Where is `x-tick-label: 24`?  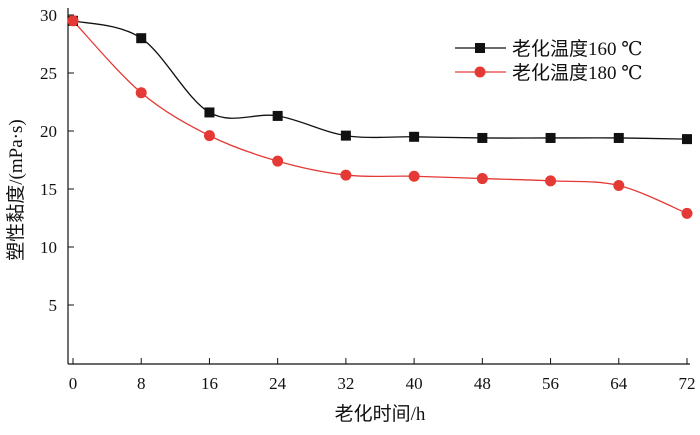
x-tick-label: 24 is located at coordinates (278, 383).